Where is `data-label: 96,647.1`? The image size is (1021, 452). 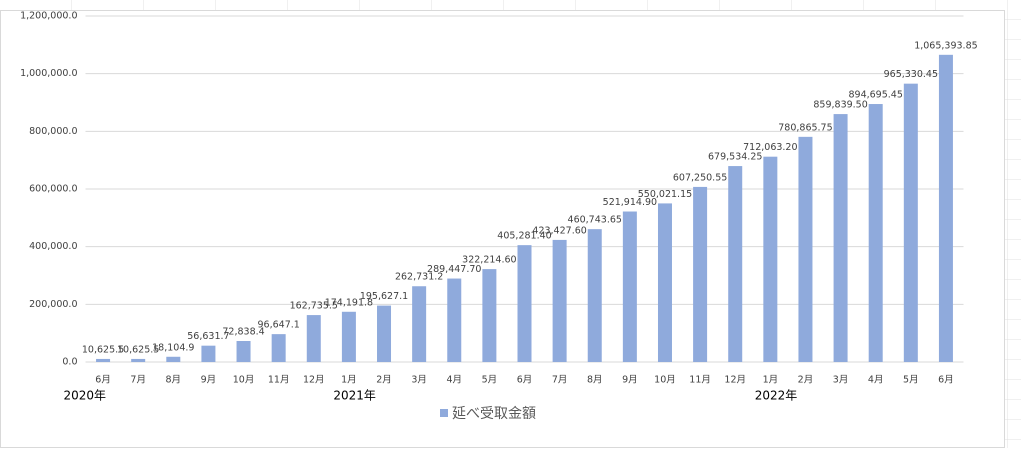
data-label: 96,647.1 is located at coordinates (279, 325).